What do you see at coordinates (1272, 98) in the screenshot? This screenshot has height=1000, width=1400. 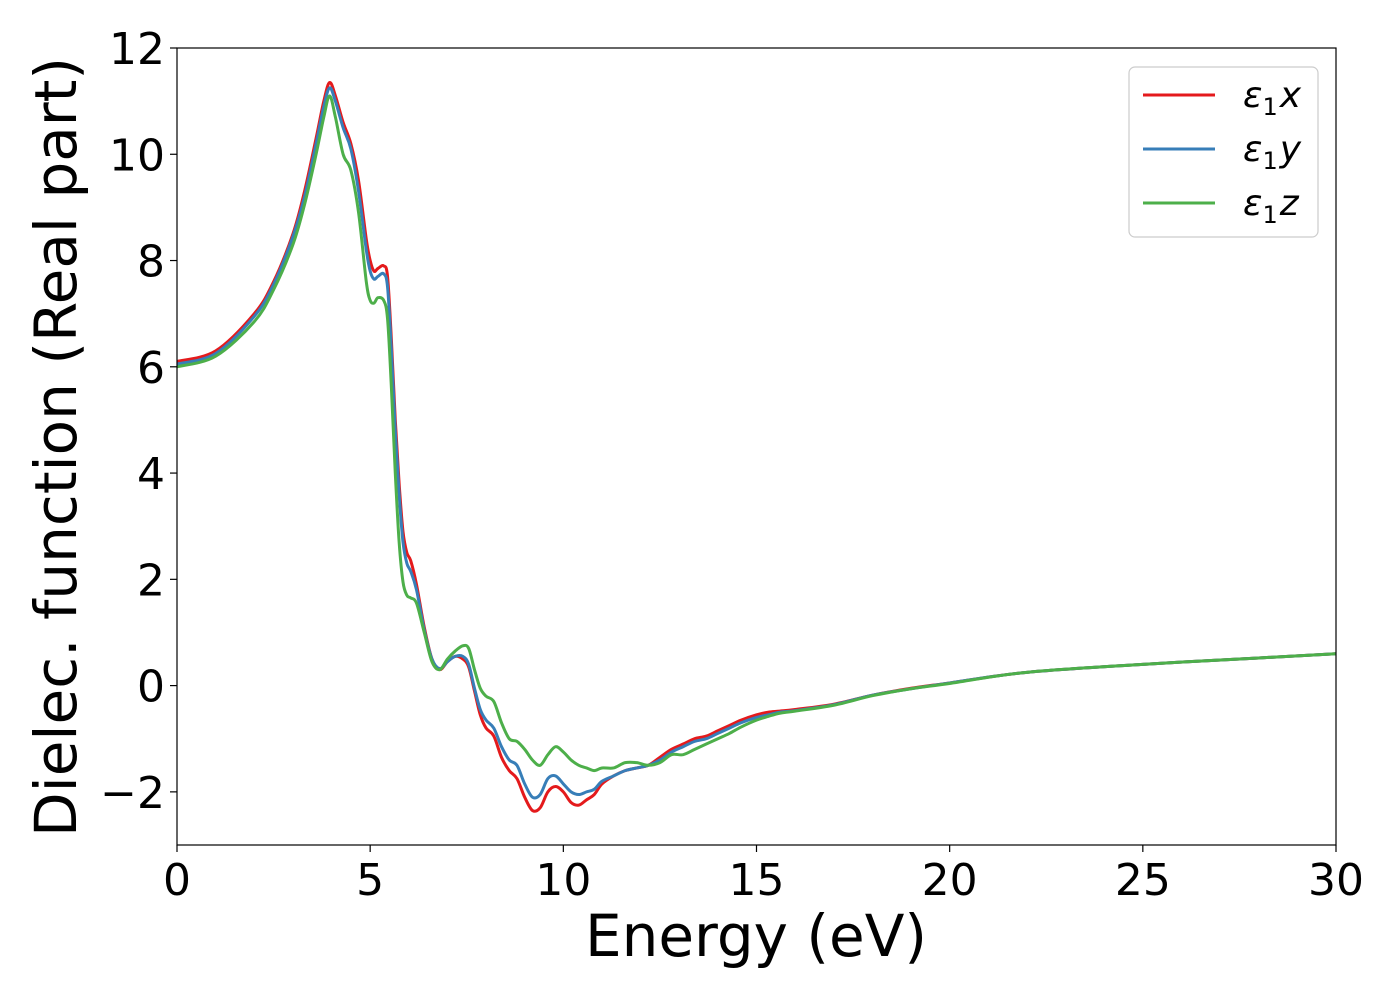 I see `legend-label-x: ε1x` at bounding box center [1272, 98].